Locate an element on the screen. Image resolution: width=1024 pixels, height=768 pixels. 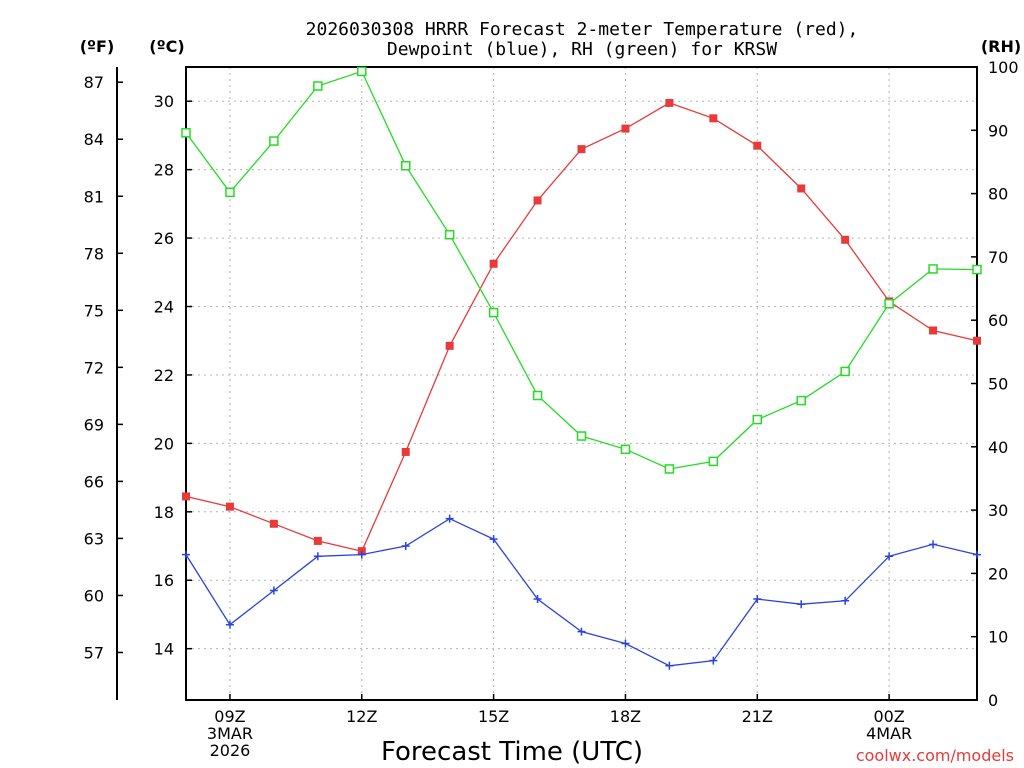
fahrenheit-tick-label: 84 is located at coordinates (94, 139).